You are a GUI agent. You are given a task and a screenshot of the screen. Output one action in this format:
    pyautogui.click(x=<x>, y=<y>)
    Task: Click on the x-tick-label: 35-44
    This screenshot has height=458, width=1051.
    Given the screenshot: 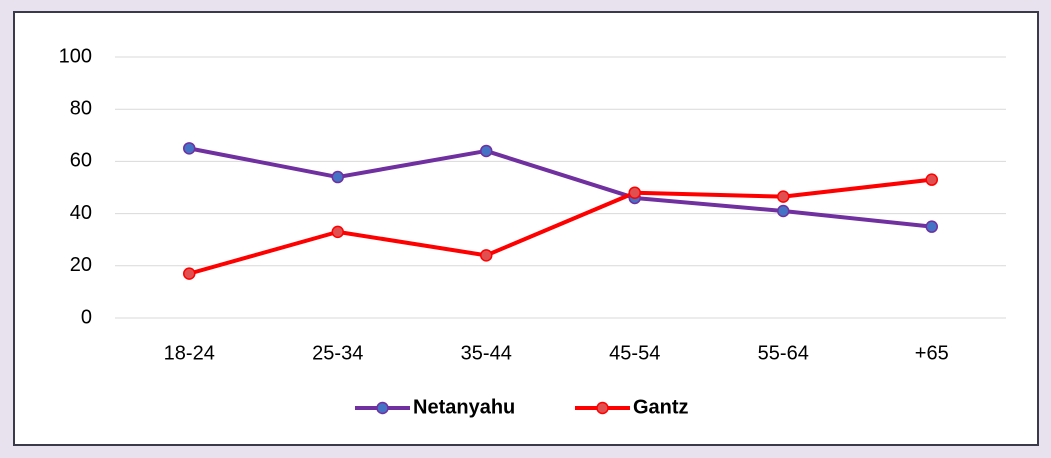 What is the action you would take?
    pyautogui.click(x=486, y=353)
    